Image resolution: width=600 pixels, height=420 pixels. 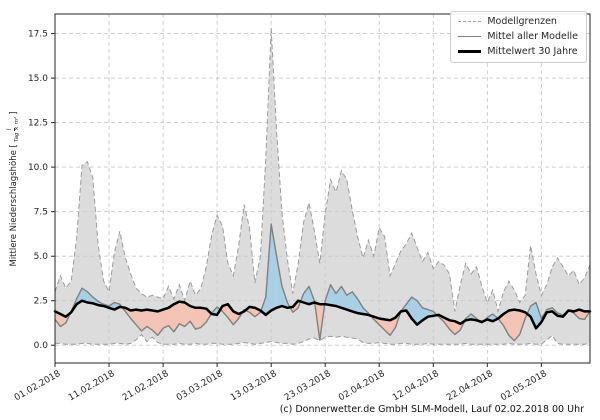 I want to click on x-tick-label: 23.03.2018, so click(x=308, y=386).